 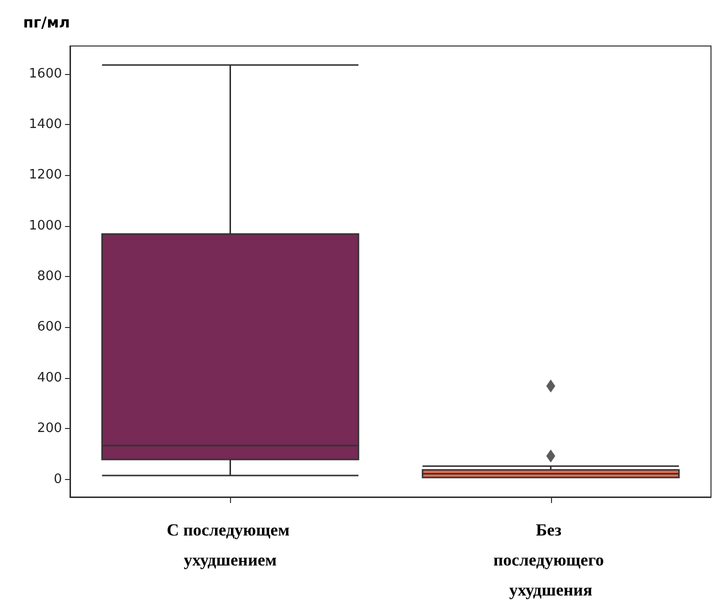 I want to click on y-tick-label: 1600, so click(x=45, y=74).